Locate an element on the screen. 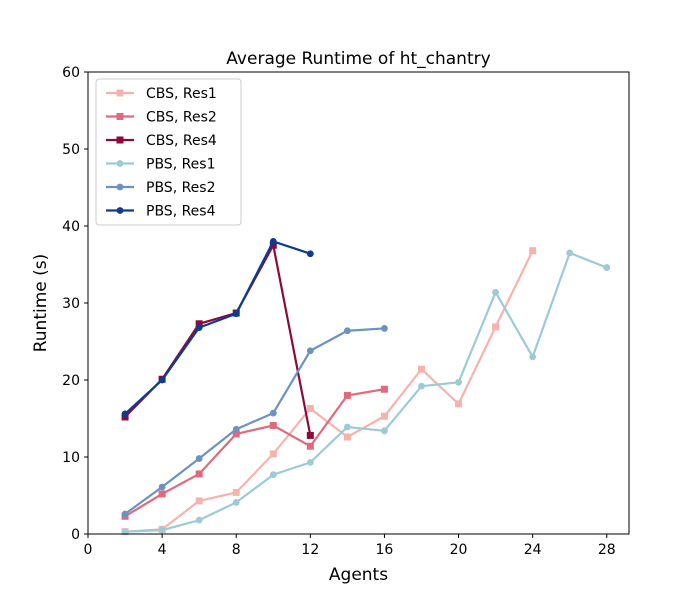  chart-title: Average Runtime of ht_chantry is located at coordinates (358, 59).